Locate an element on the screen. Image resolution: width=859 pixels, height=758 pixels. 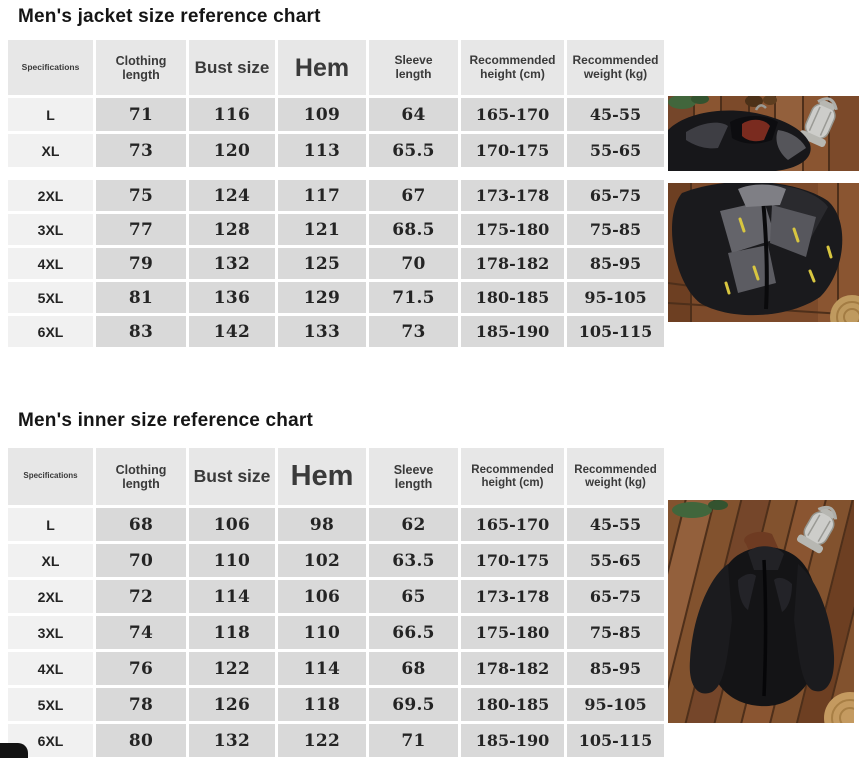
value-cell: 113 is located at coordinates (322, 150).